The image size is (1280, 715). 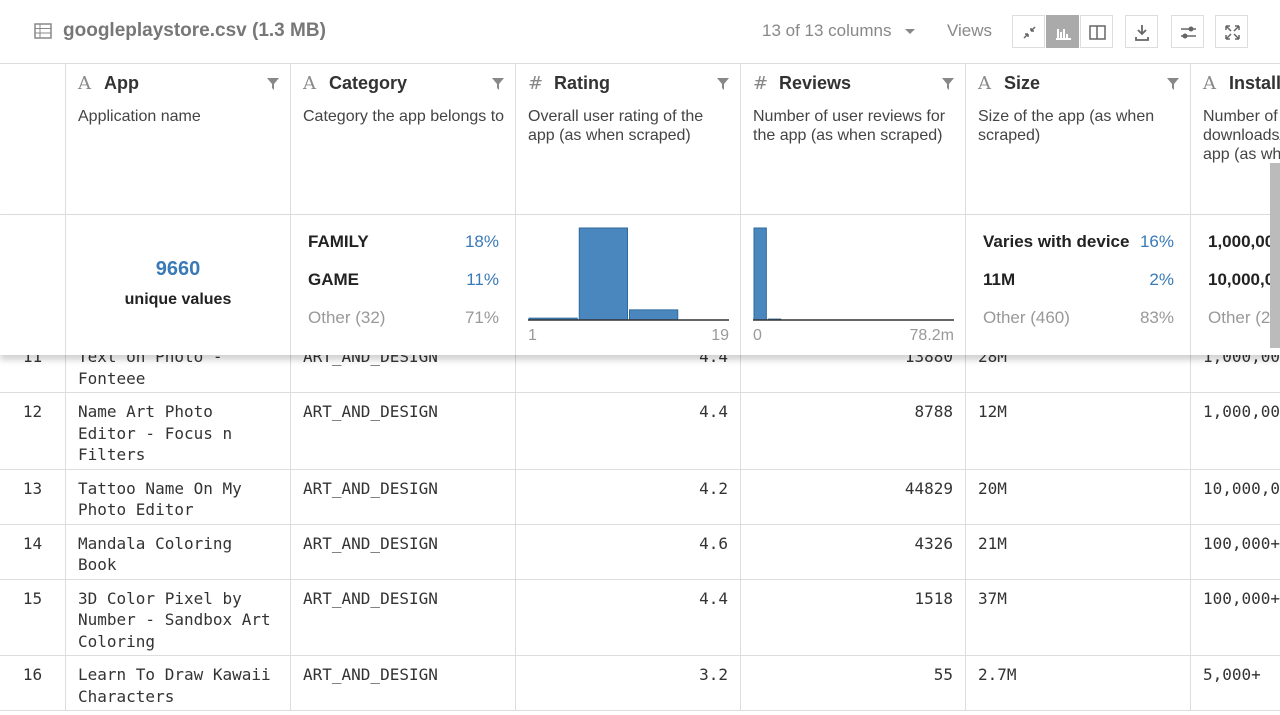 I want to click on top-value: 11M, so click(x=999, y=279).